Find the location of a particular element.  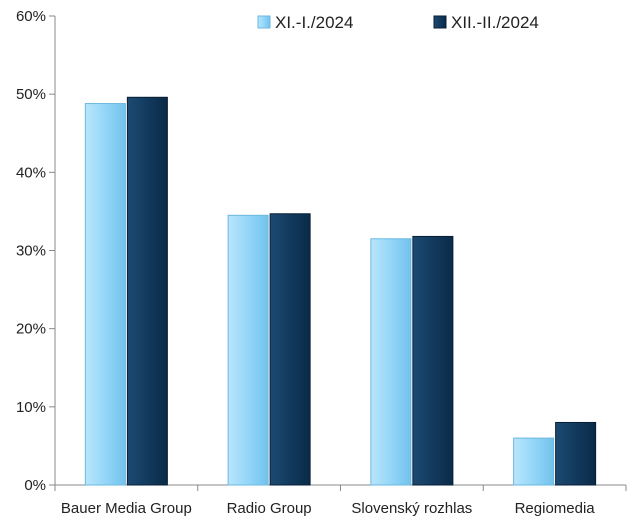

y-tick-label: 10% is located at coordinates (31, 407).